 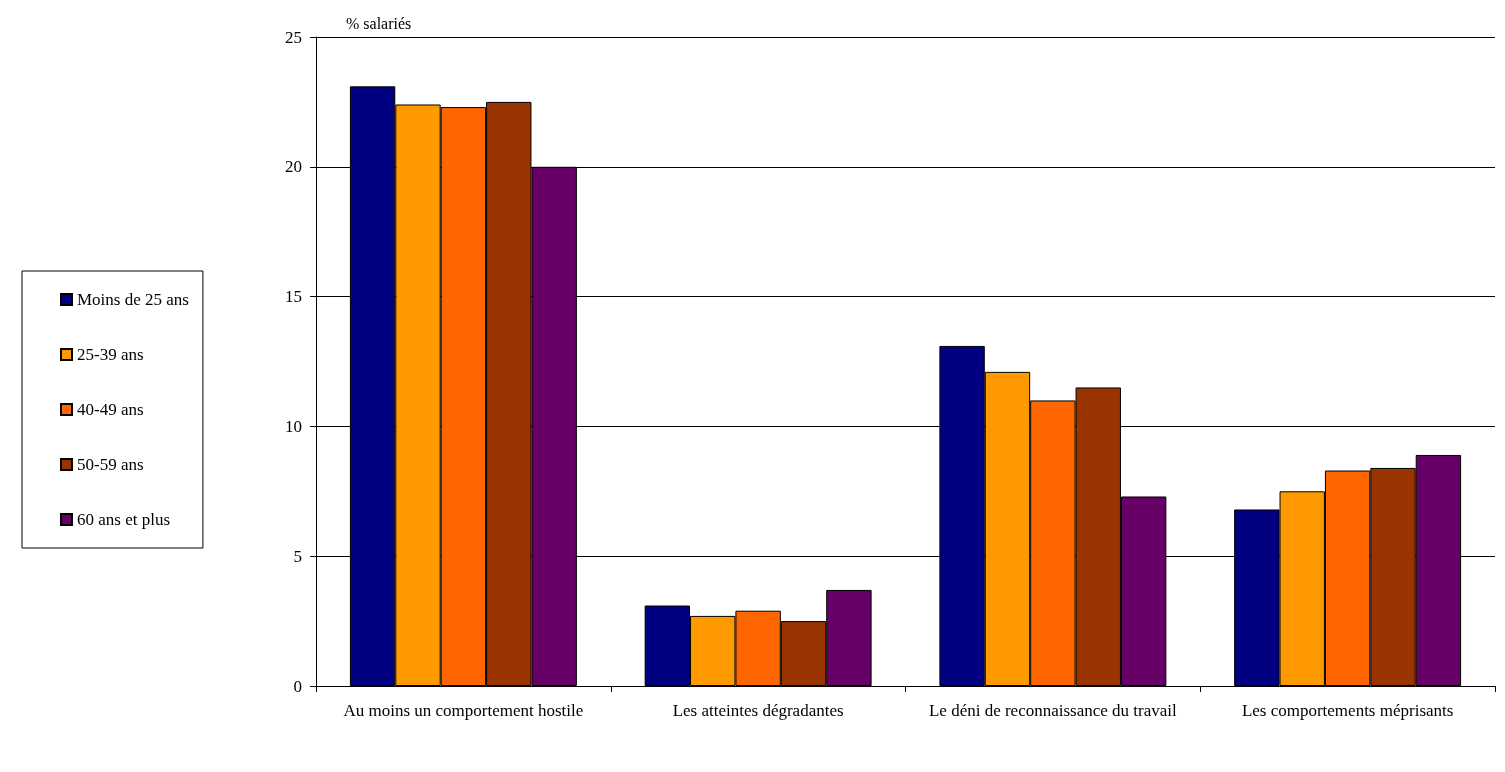 What do you see at coordinates (1053, 710) in the screenshot?
I see `x-tick-label: Le déni de reconnaissance du travail` at bounding box center [1053, 710].